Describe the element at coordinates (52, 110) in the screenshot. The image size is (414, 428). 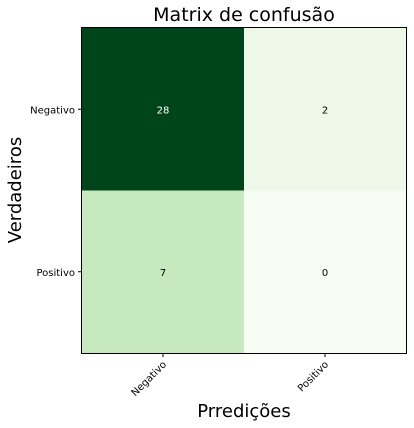
I see `y-tick-label: Negativo` at that location.